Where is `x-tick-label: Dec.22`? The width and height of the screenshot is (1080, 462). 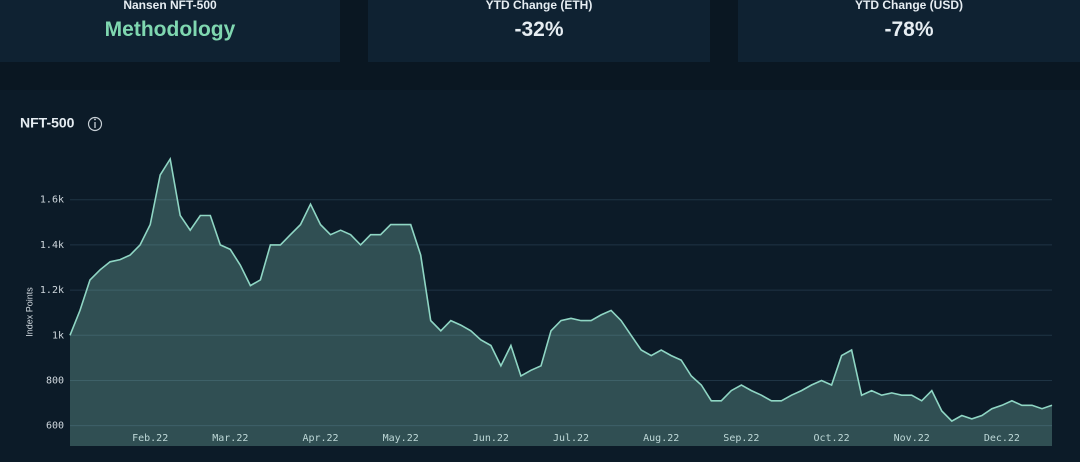 x-tick-label: Dec.22 is located at coordinates (1002, 438).